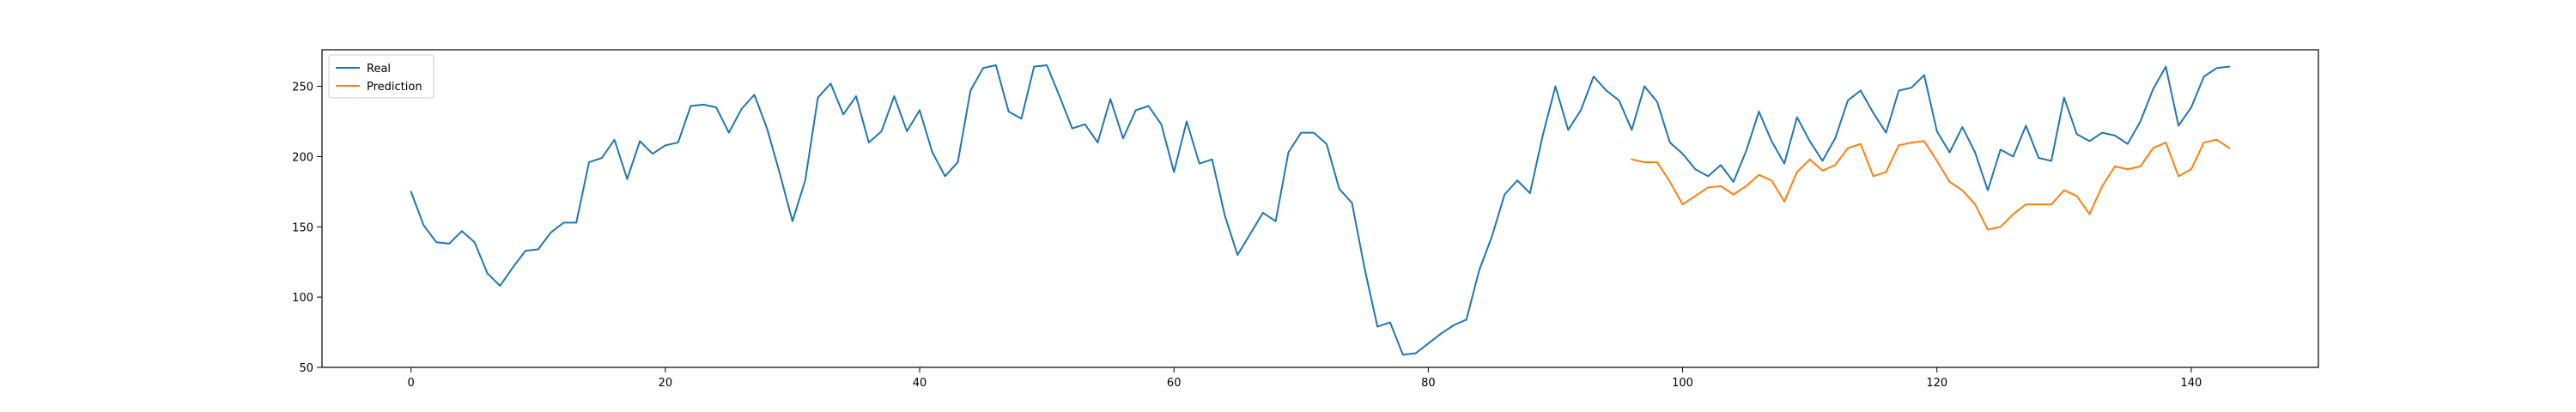 The width and height of the screenshot is (2576, 412). What do you see at coordinates (306, 368) in the screenshot?
I see `y-tick-label: 50` at bounding box center [306, 368].